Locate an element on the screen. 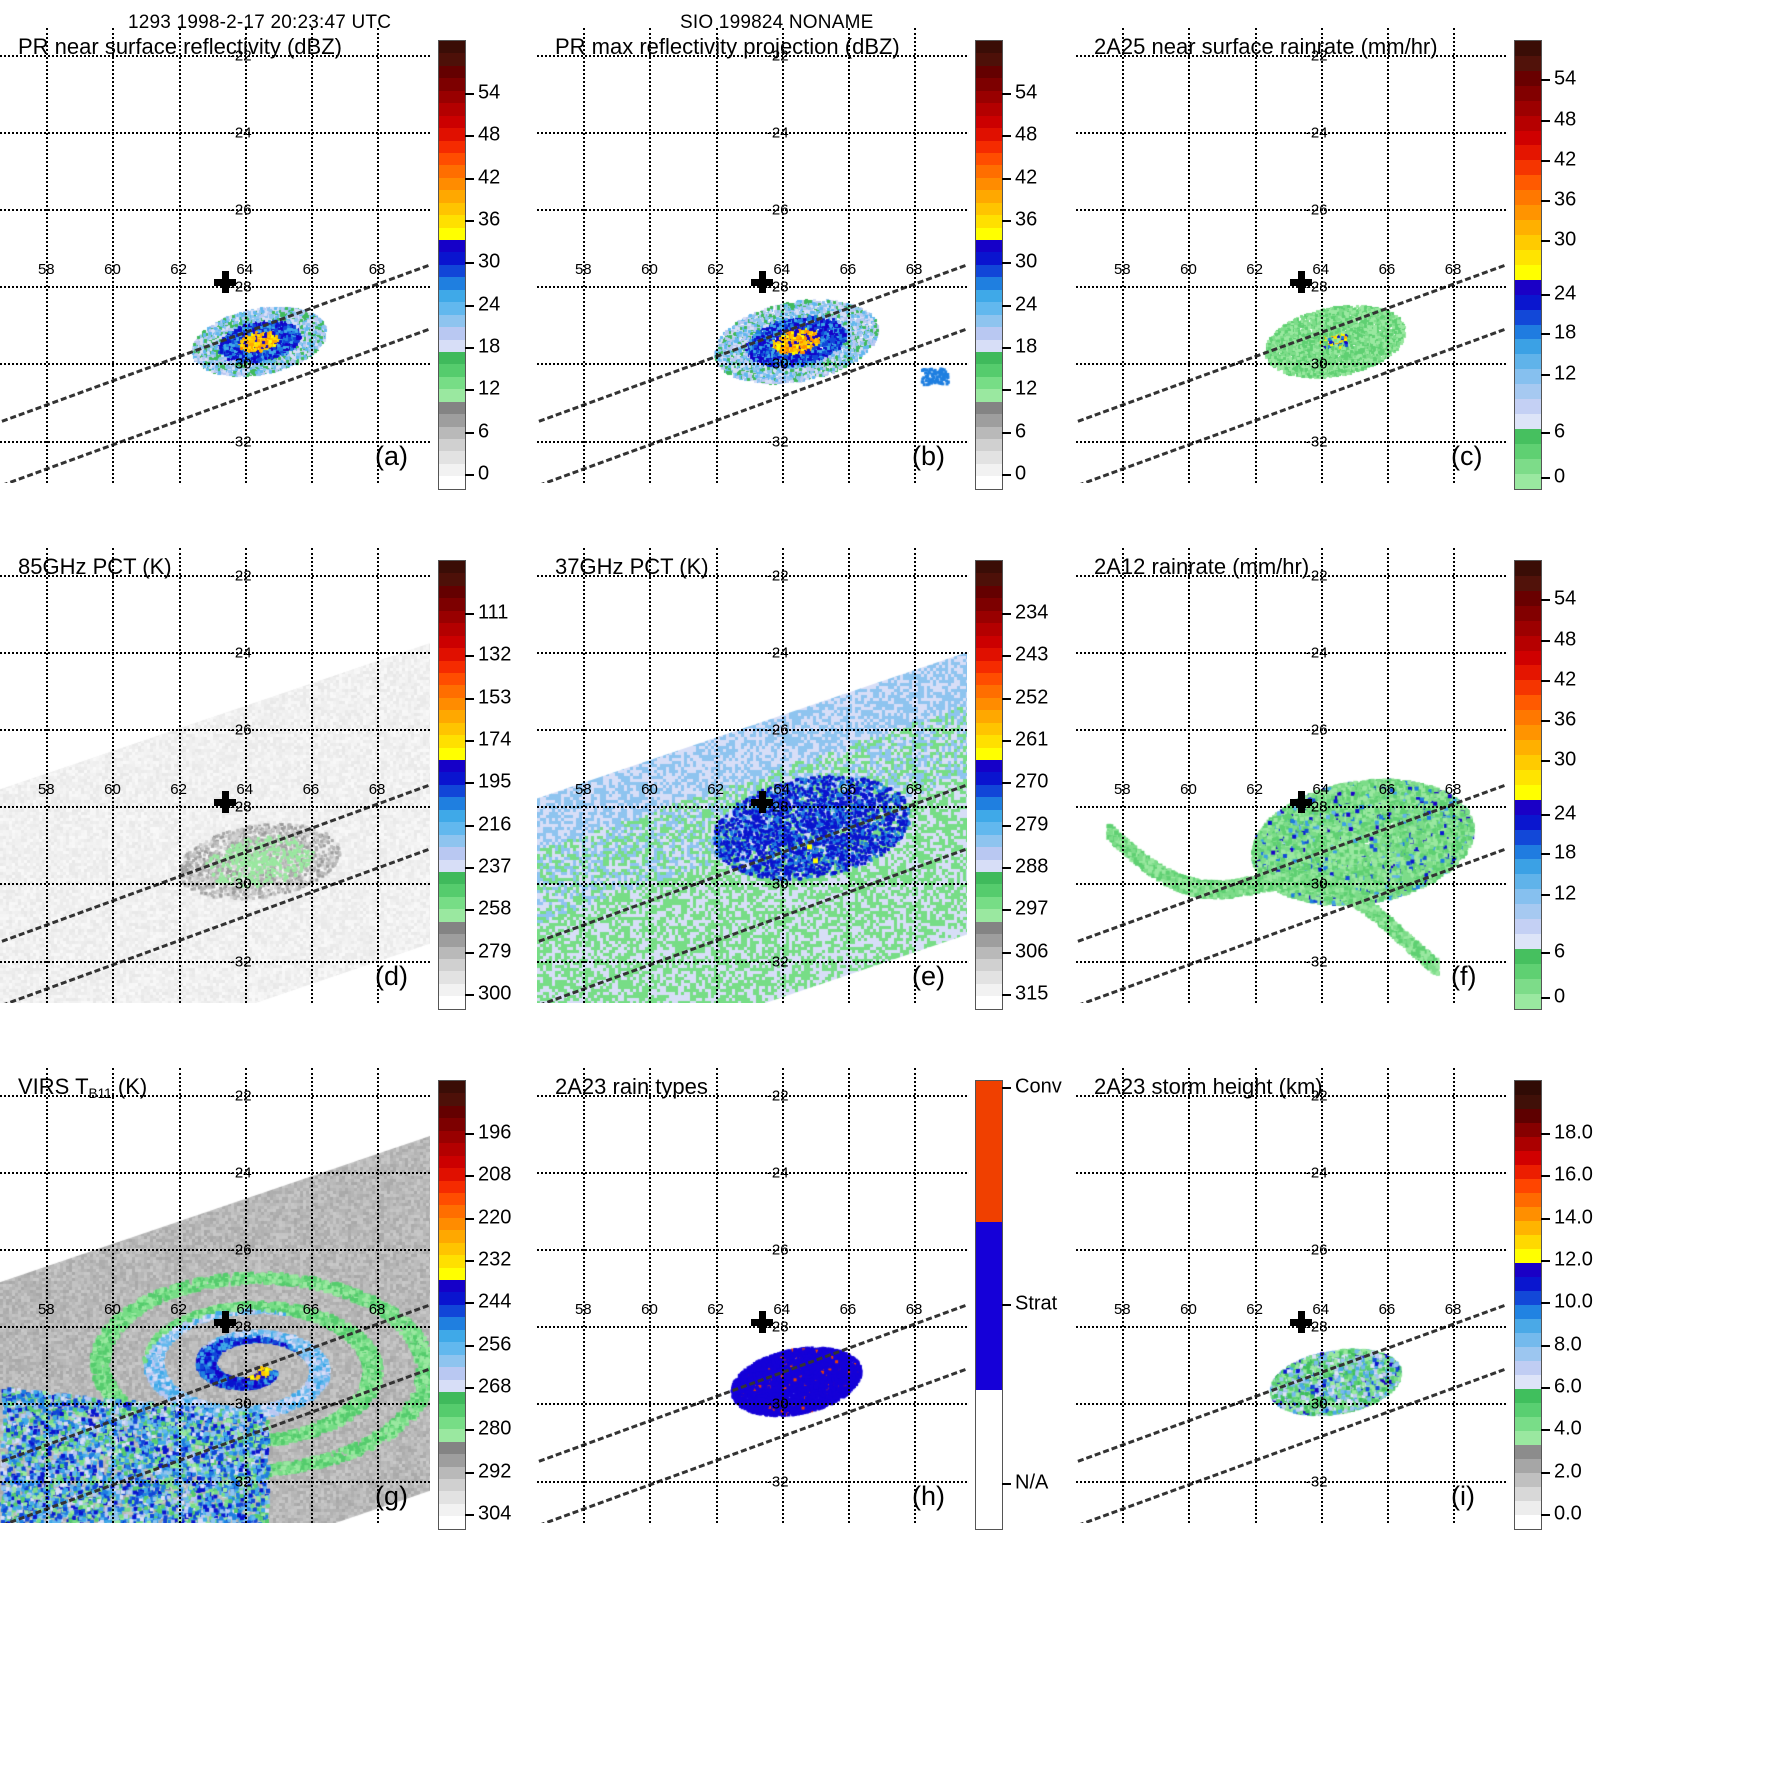 This screenshot has height=1771, width=1771. lon-label-60: 60 is located at coordinates (112, 269).